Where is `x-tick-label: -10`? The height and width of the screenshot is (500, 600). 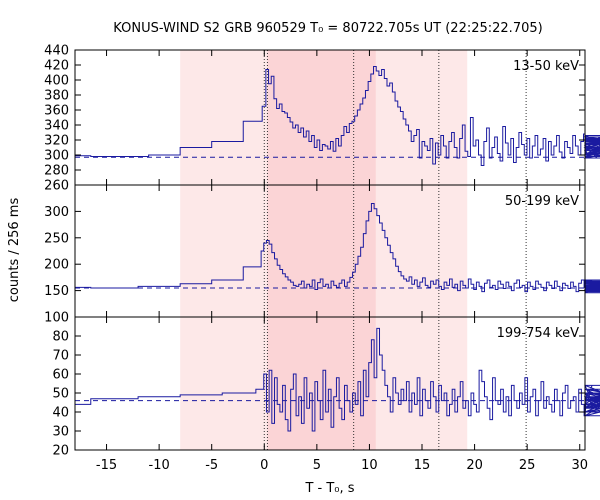
x-tick-label: -10 is located at coordinates (159, 465).